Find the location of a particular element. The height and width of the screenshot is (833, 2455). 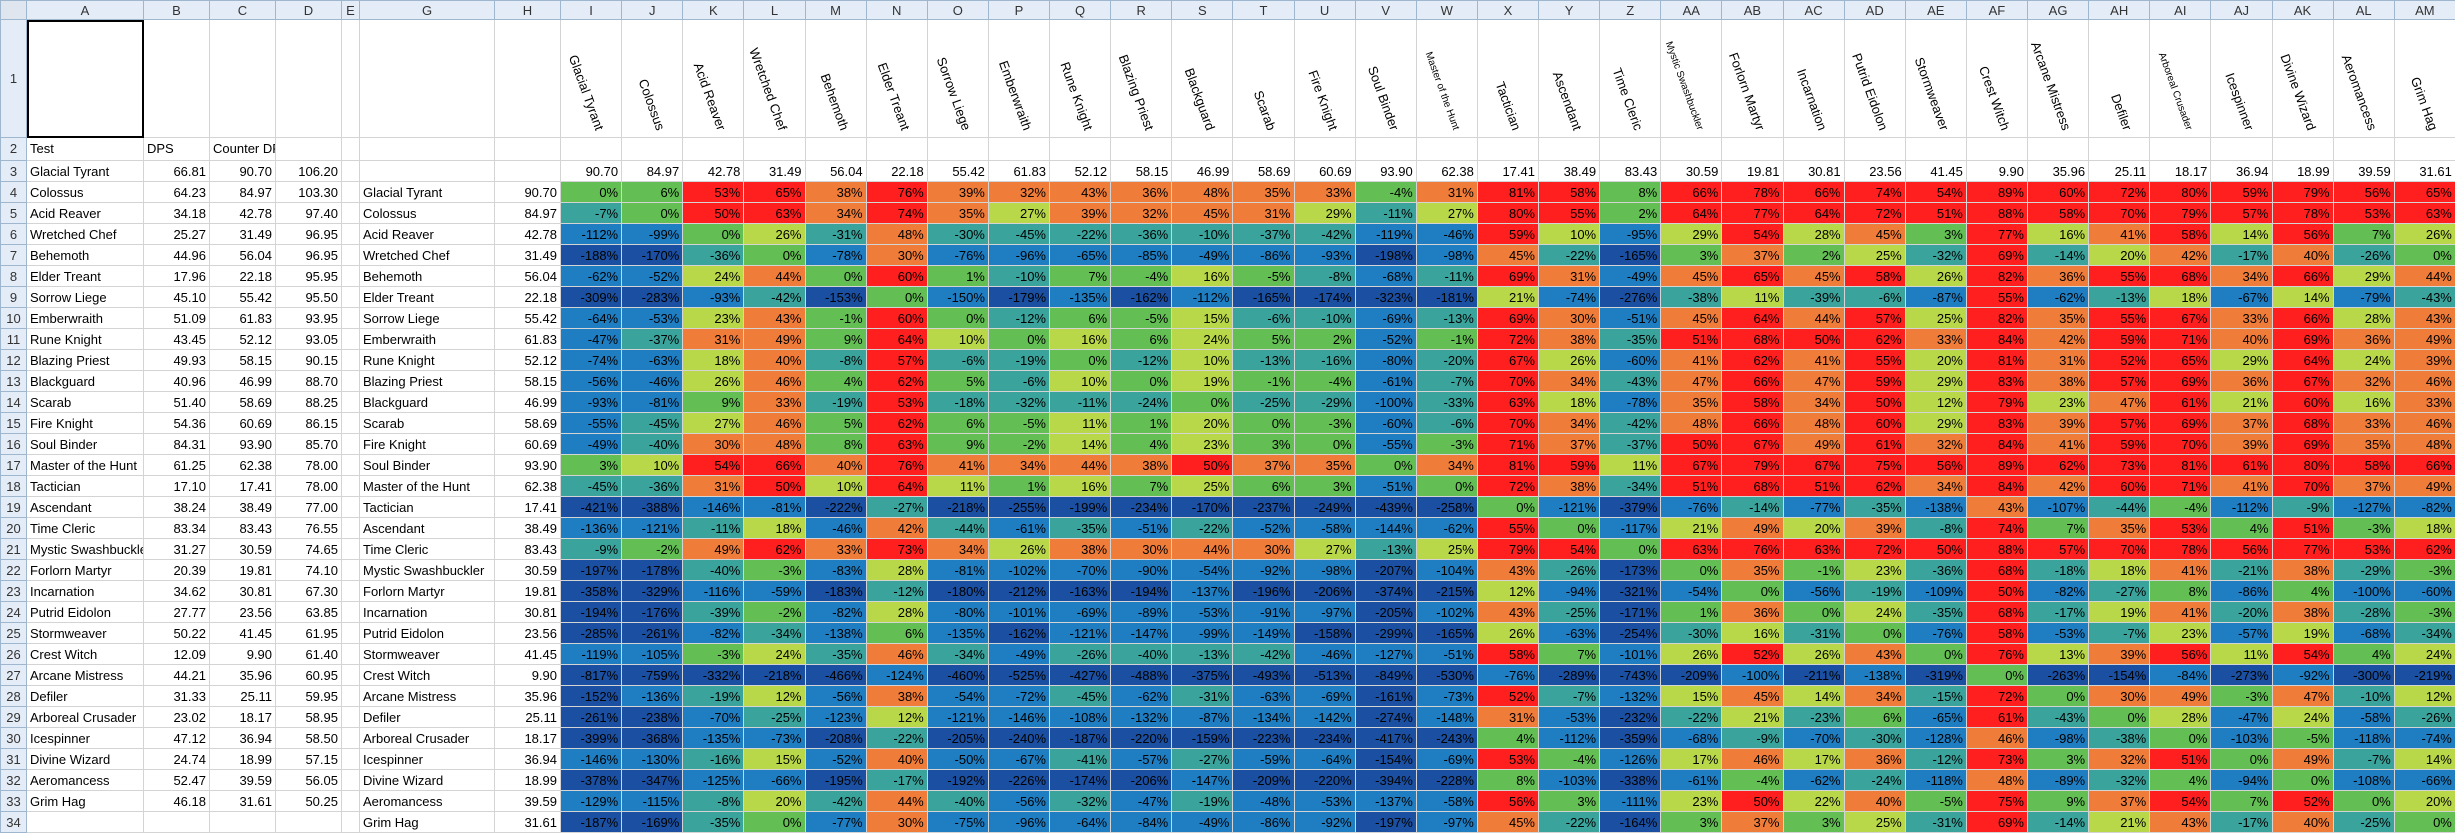

matrix-cell: 74% is located at coordinates (1874, 192).